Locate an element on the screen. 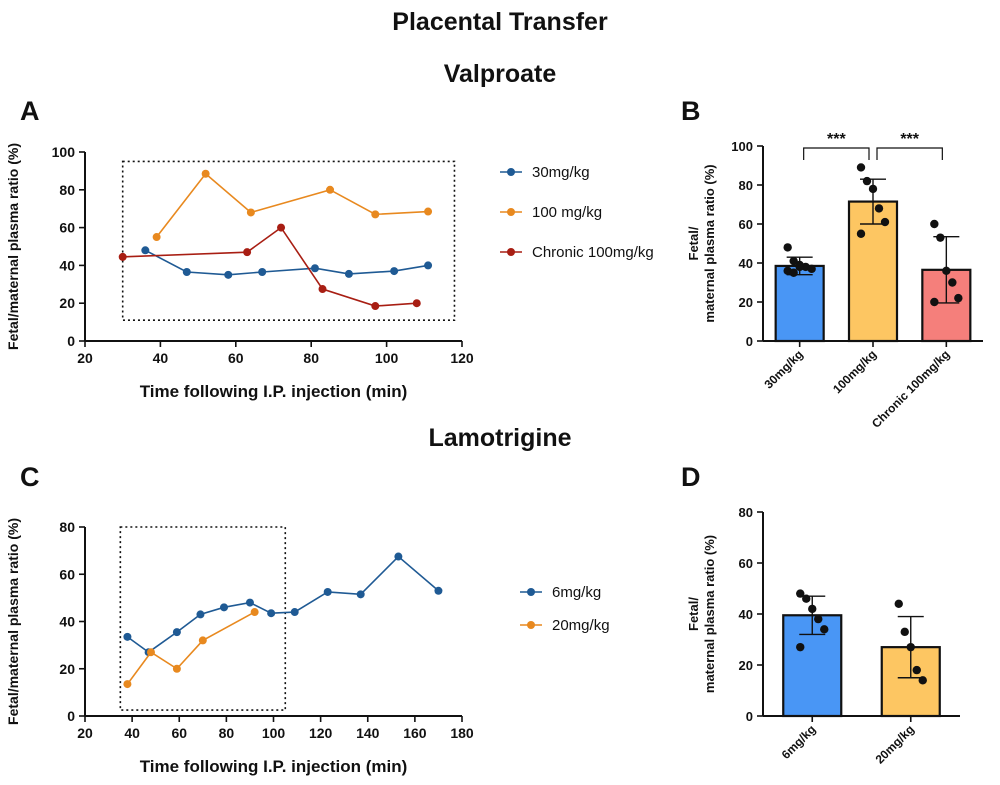 This screenshot has width=1000, height=785. a-legend-label-0: 30mg/kg is located at coordinates (561, 172).